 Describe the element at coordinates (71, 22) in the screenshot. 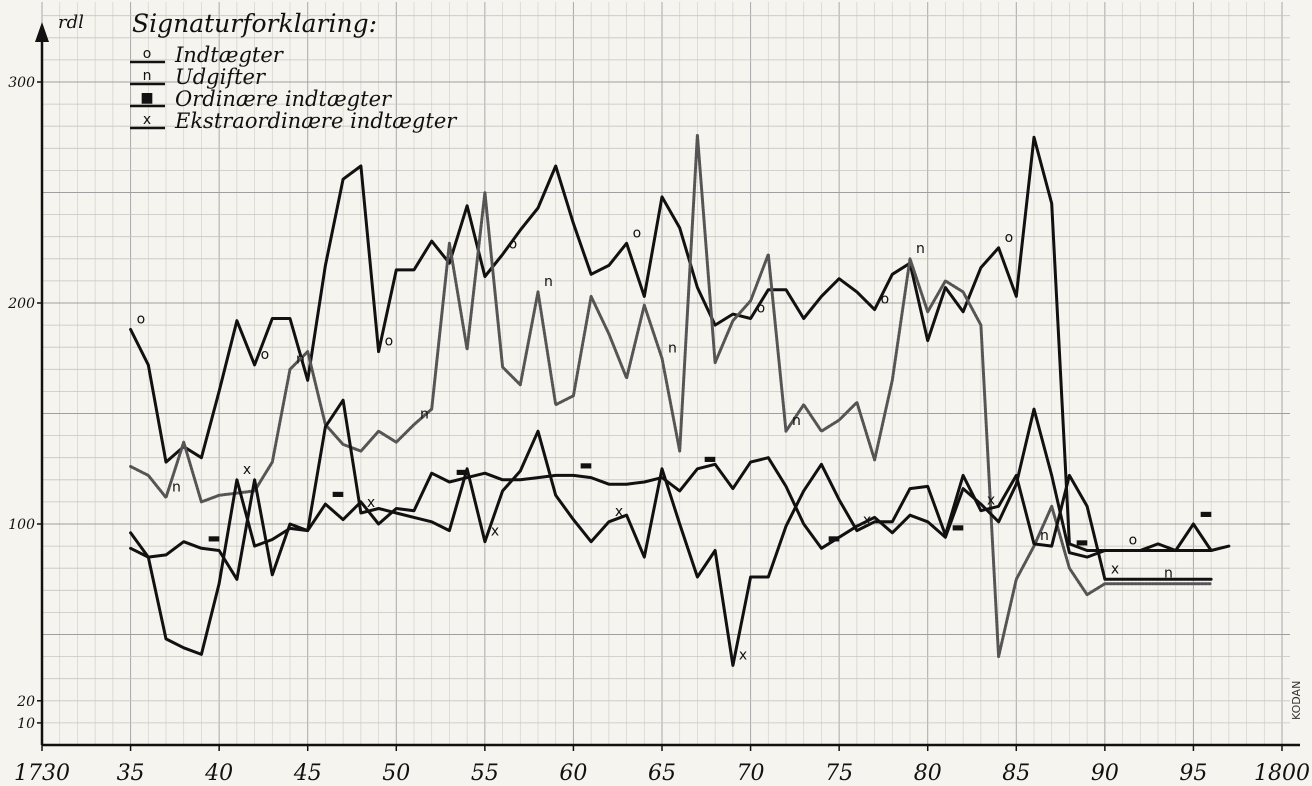

I see `y-axis-label: rdl` at that location.